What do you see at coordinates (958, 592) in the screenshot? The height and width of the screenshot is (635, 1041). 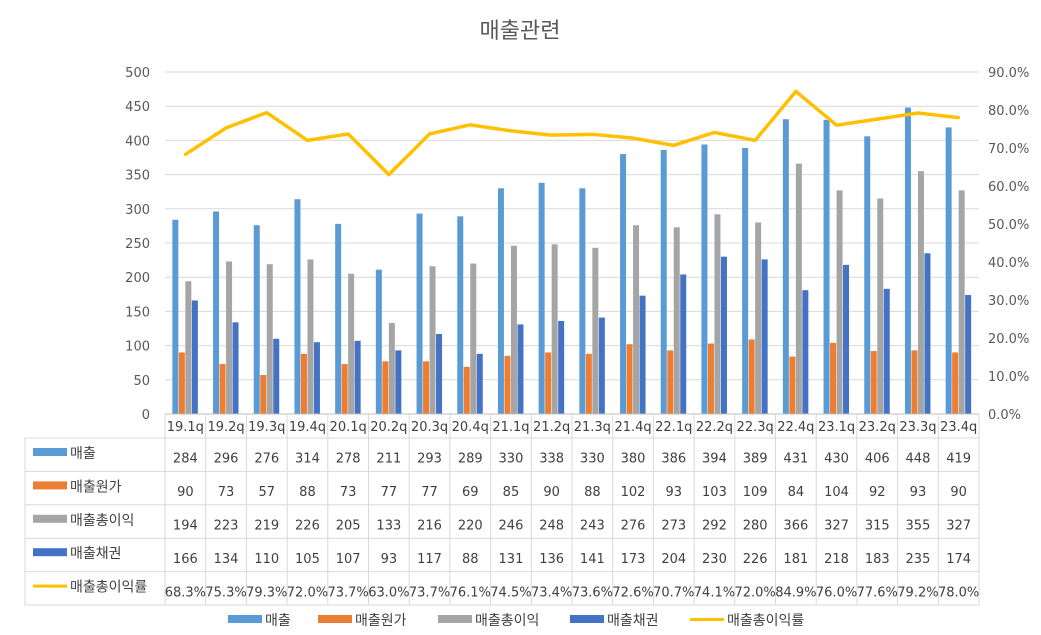 I see `data-label: 78.0%` at bounding box center [958, 592].